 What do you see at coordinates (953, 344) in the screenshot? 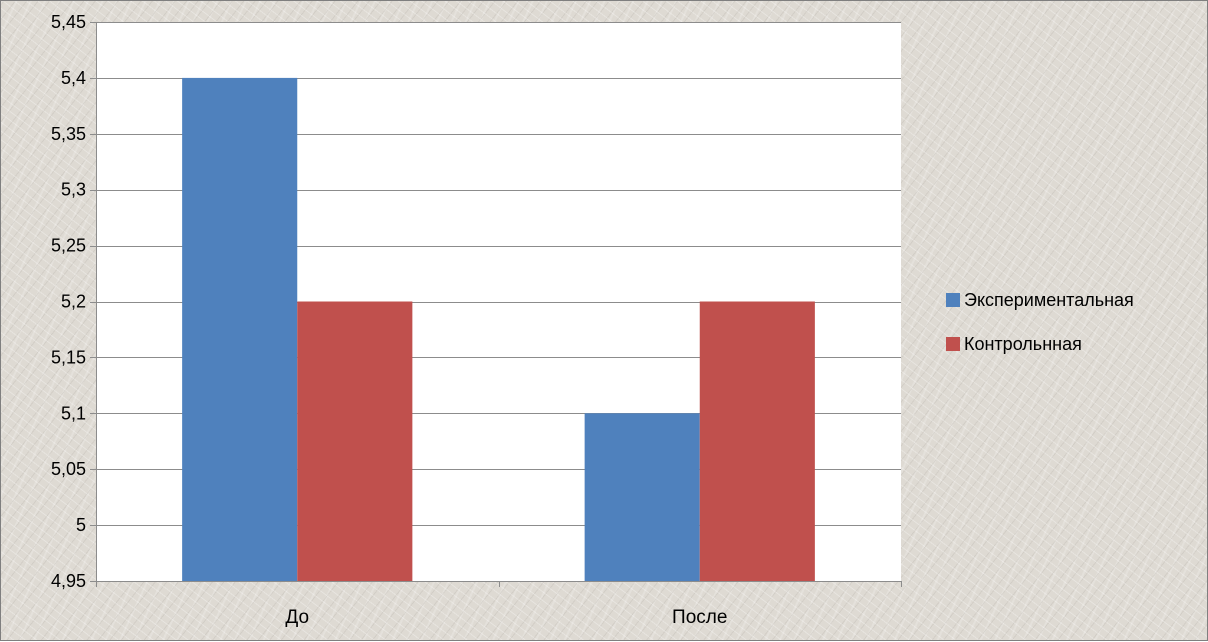
I see `legend-swatch-control` at bounding box center [953, 344].